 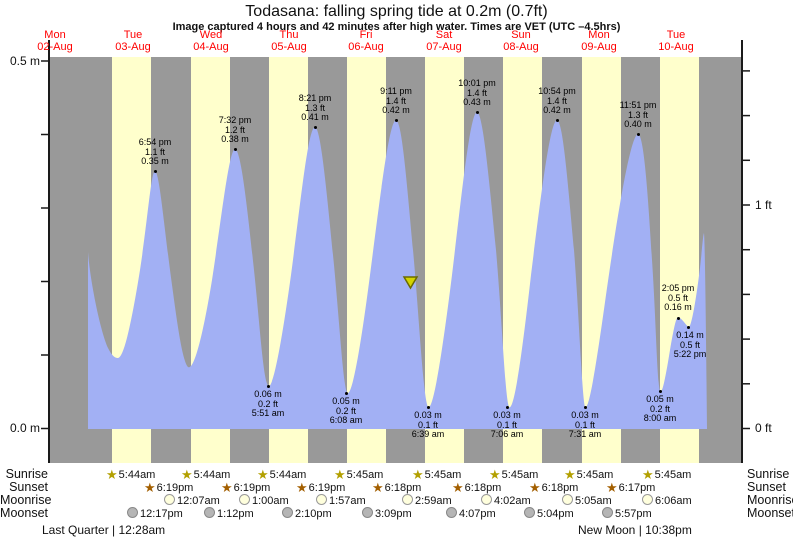 What do you see at coordinates (155, 151) in the screenshot?
I see `high-tide-annotation: 6:54 pm 1.1 ft 0.35 m` at bounding box center [155, 151].